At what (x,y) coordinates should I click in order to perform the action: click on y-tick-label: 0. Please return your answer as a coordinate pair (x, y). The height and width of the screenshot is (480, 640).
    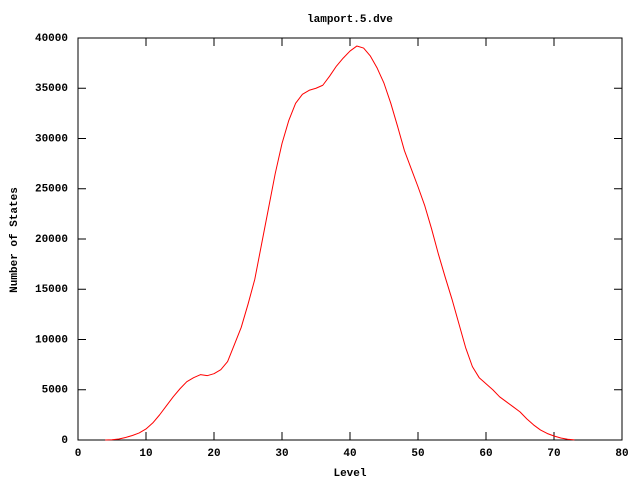
    Looking at the image, I should click on (64, 441).